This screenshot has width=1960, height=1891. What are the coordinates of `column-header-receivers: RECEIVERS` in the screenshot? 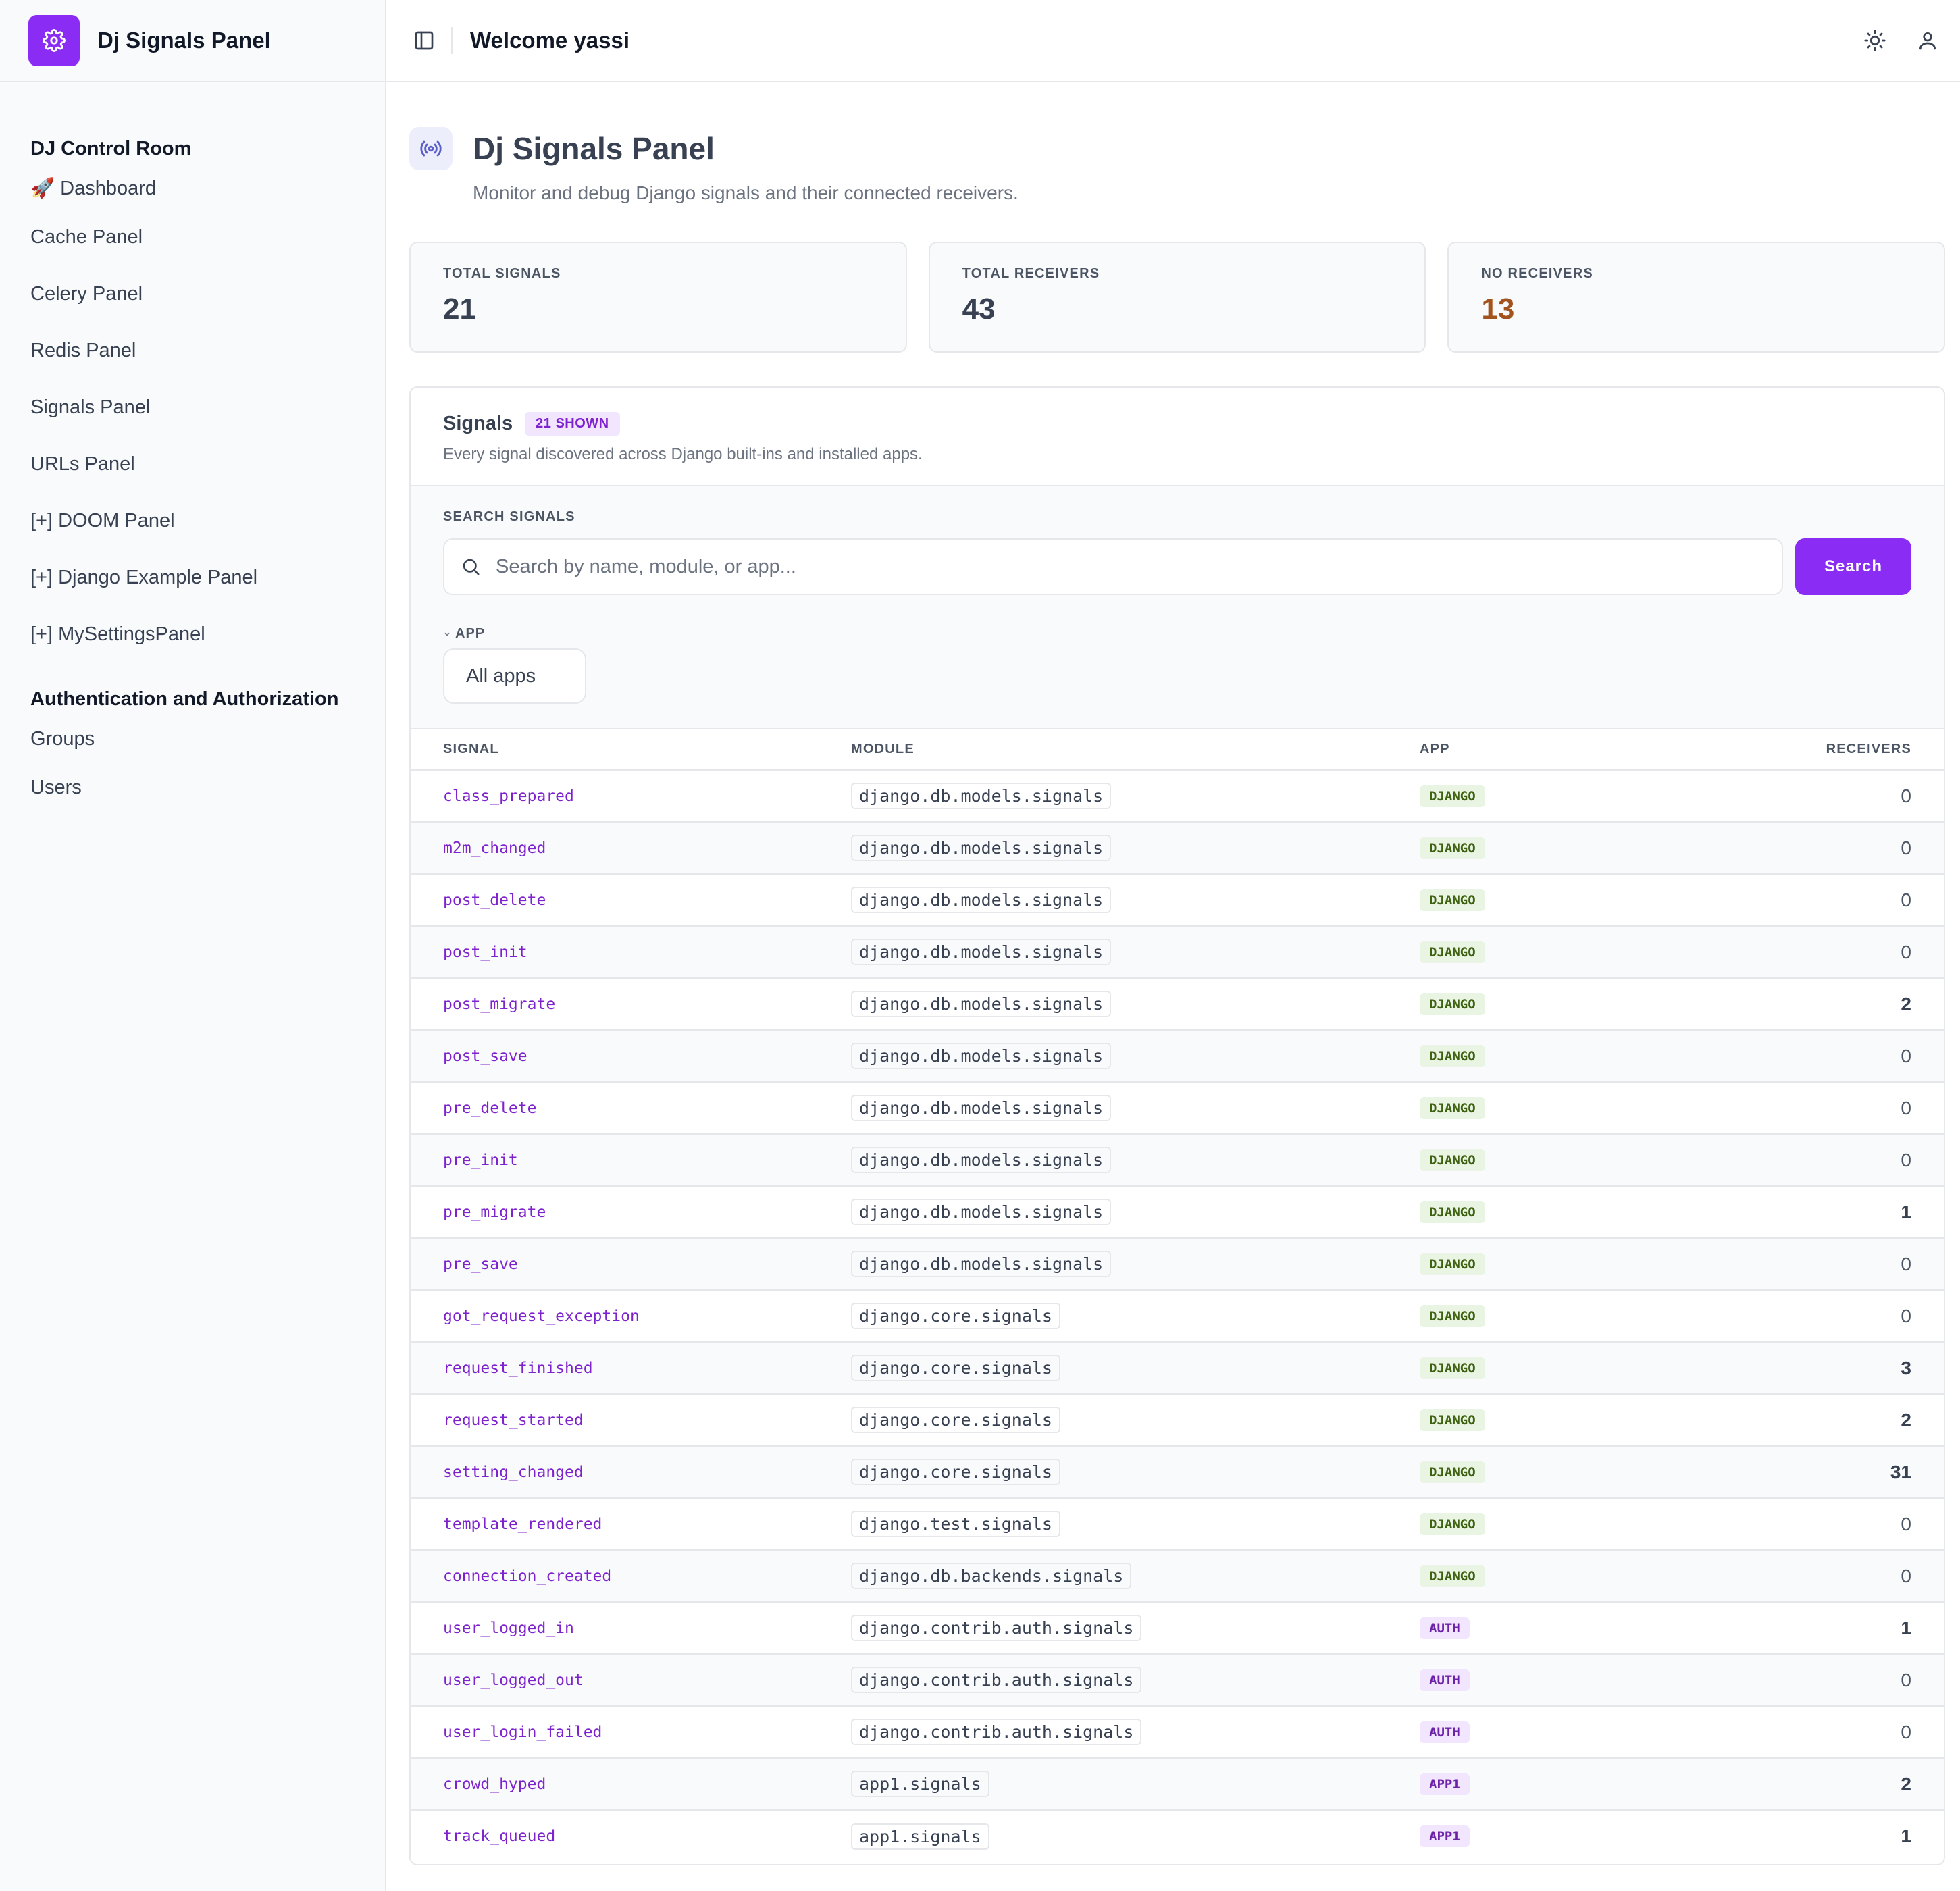 It's located at (1797, 750).